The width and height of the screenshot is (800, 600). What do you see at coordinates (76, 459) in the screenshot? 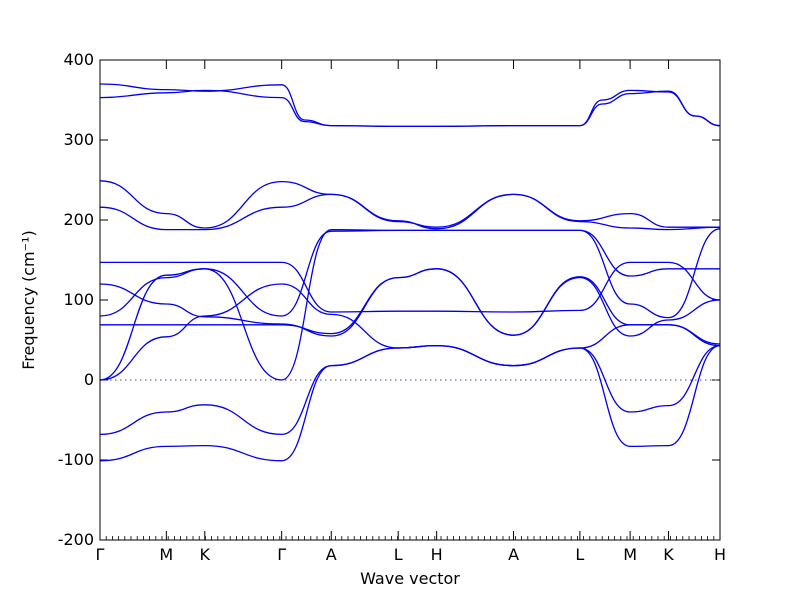
I see `y-tick-label: -100` at bounding box center [76, 459].